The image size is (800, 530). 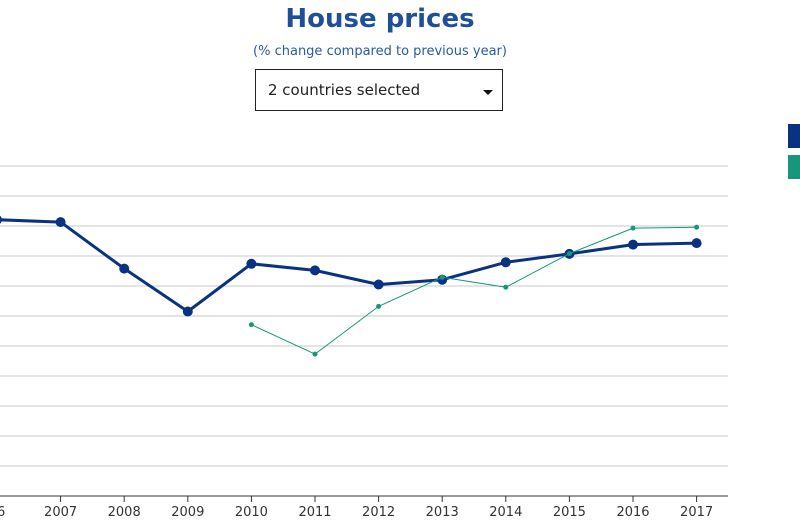 I want to click on chart-subtitle: (% change compared to previous year), so click(x=380, y=51).